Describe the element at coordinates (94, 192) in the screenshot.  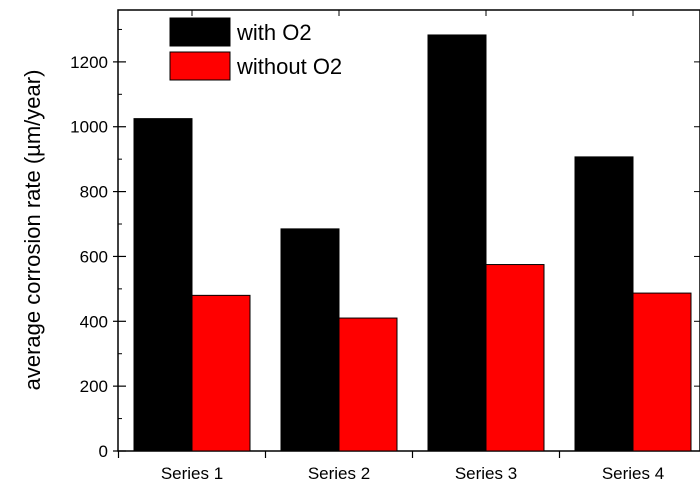
I see `y-tick-label: 800` at that location.